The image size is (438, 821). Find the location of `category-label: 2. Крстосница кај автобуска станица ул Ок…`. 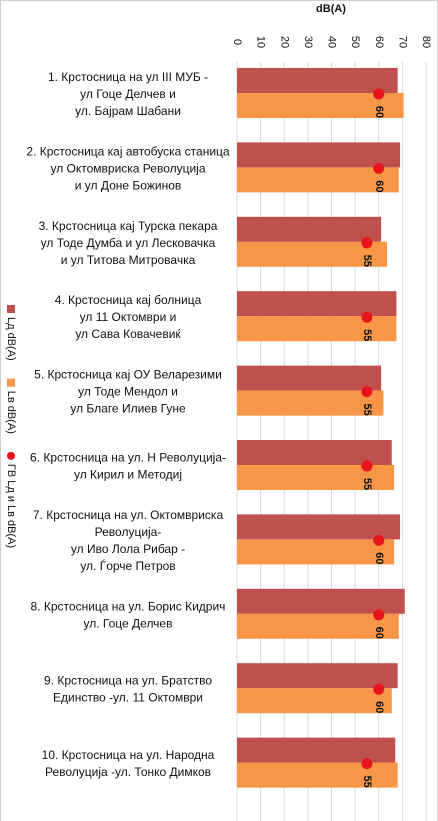

category-label: 2. Крстосница кај автобуска станица ул Ок… is located at coordinates (127, 169).